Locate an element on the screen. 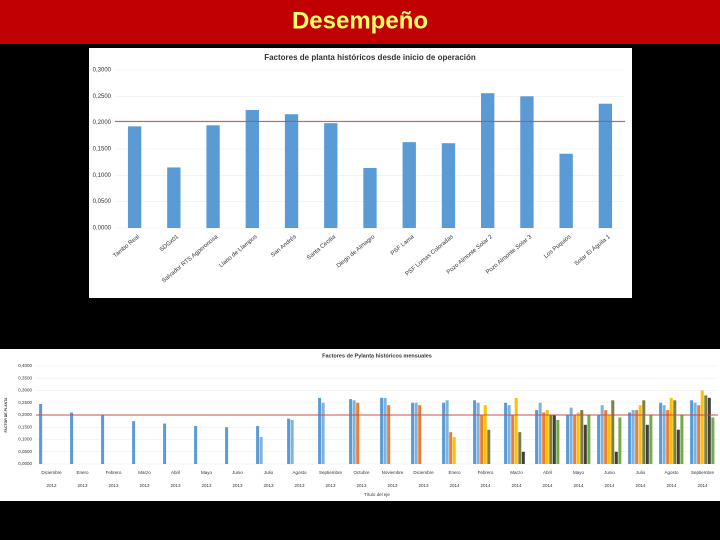 This screenshot has height=540, width=720. header-bar is located at coordinates (360, 22).